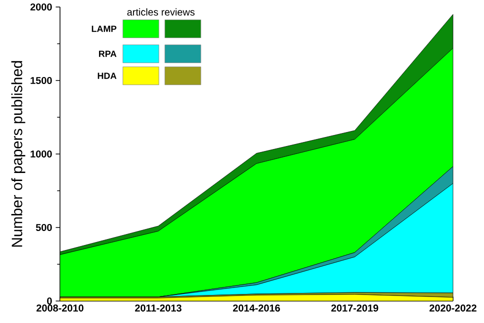  What do you see at coordinates (161, 12) in the screenshot?
I see `legend-title: articles reviews` at bounding box center [161, 12].